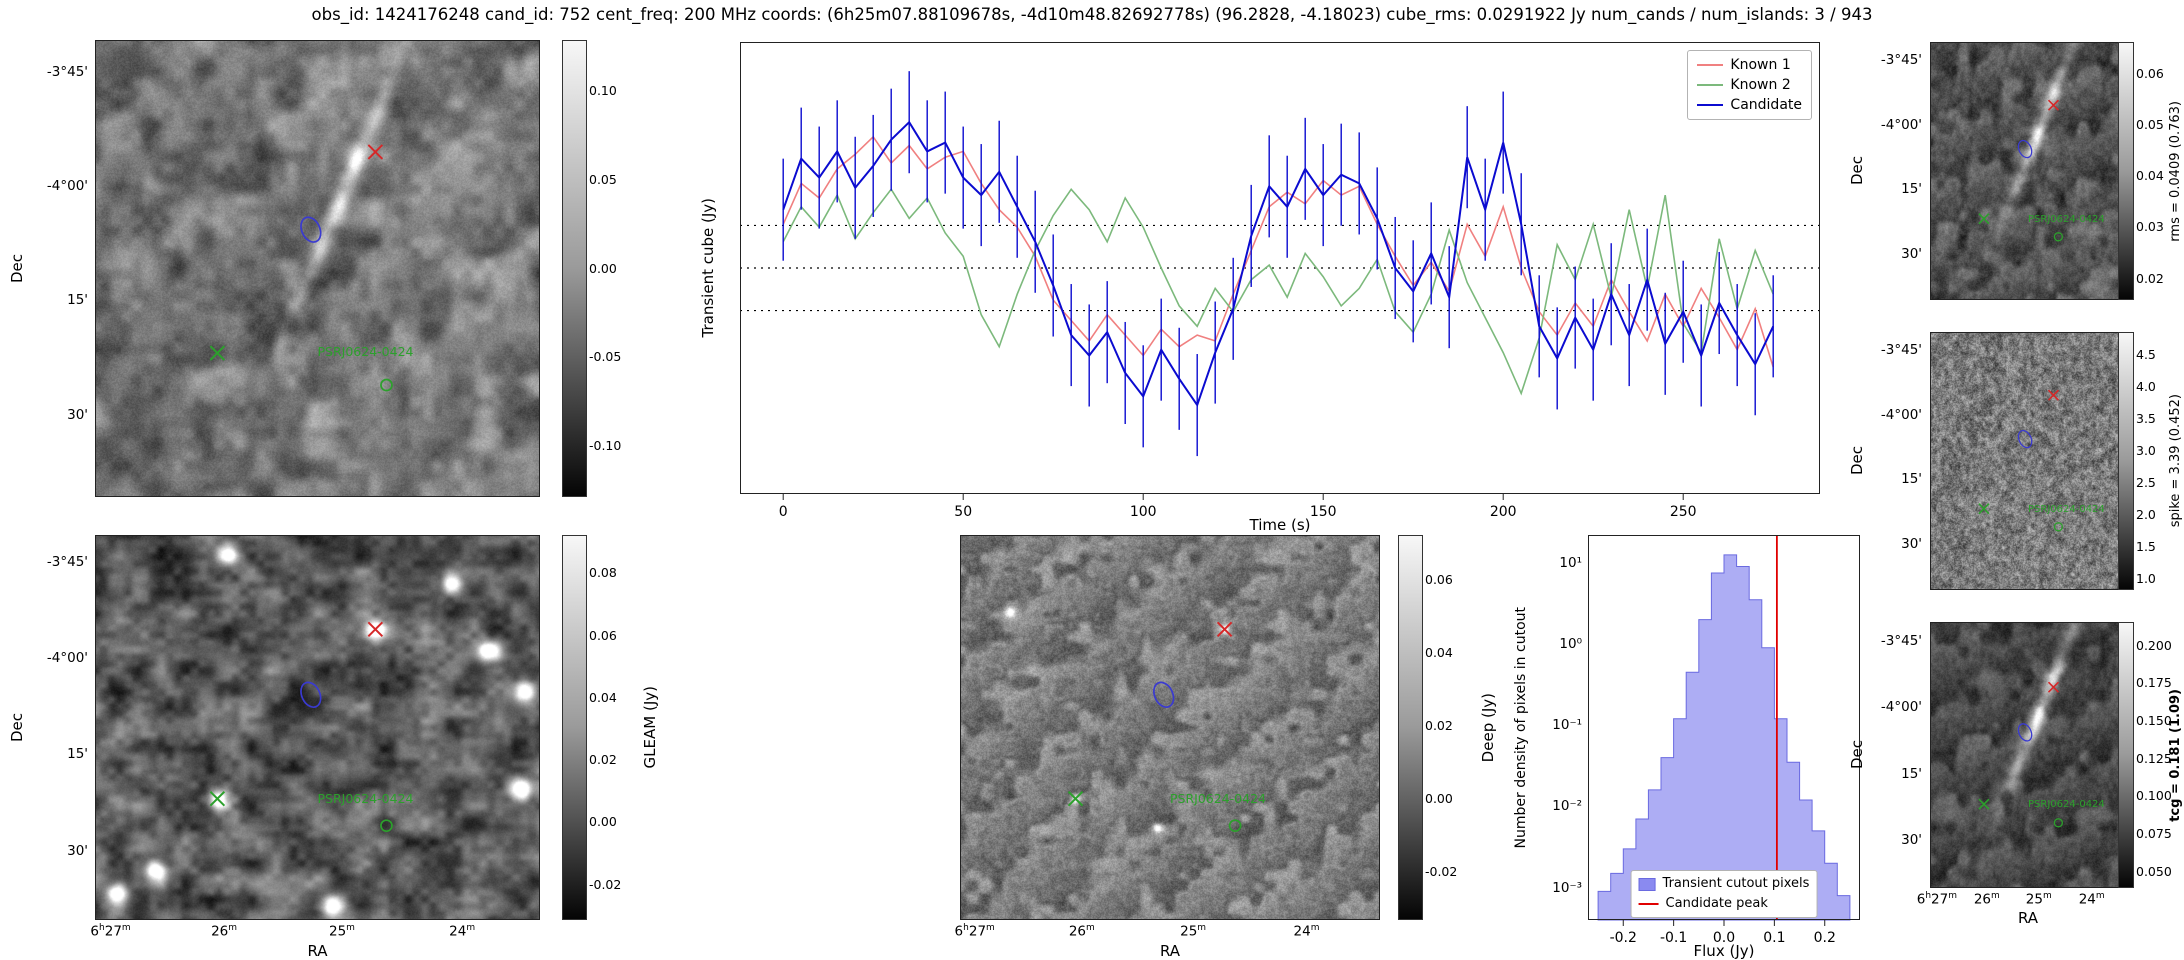 The image size is (2184, 960). I want to click on lightcurve-ylabel-host: Transient cube (Jy), so click(708, 268).